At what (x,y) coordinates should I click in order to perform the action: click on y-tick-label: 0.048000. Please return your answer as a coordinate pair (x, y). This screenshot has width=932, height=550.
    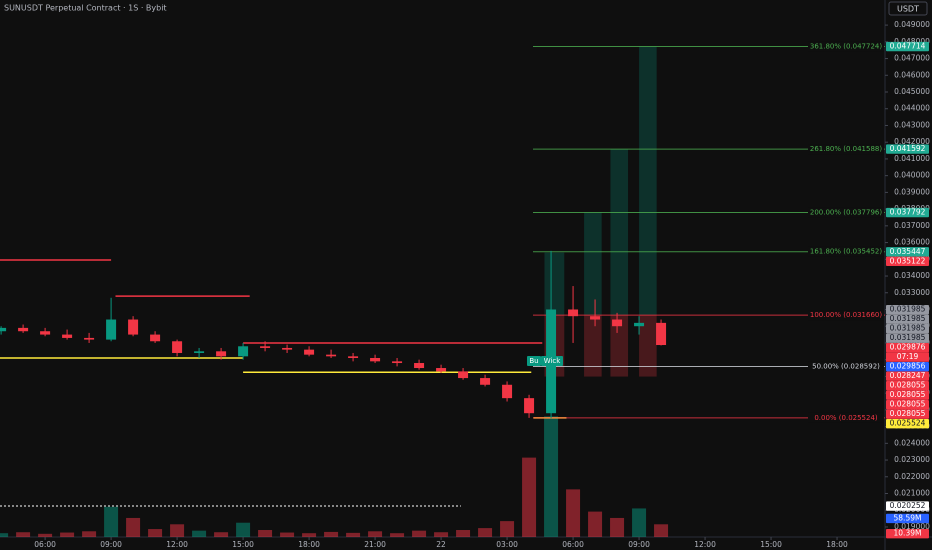
    Looking at the image, I should click on (912, 41).